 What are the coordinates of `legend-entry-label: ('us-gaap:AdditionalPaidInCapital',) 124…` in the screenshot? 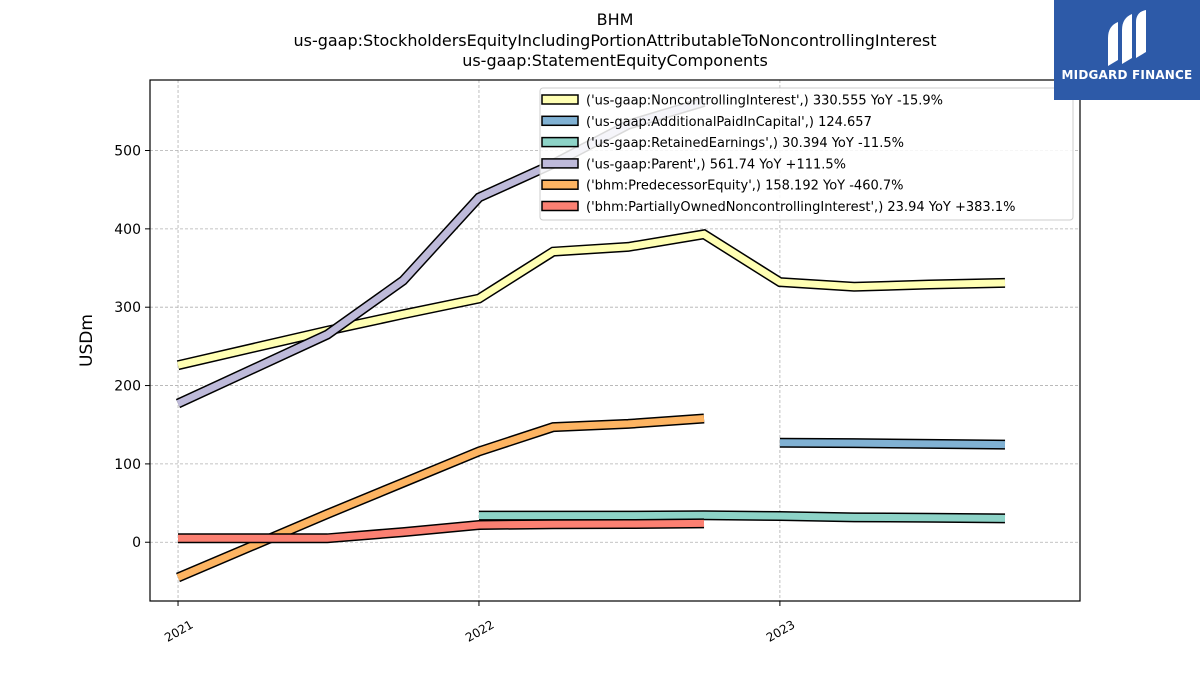 It's located at (729, 122).